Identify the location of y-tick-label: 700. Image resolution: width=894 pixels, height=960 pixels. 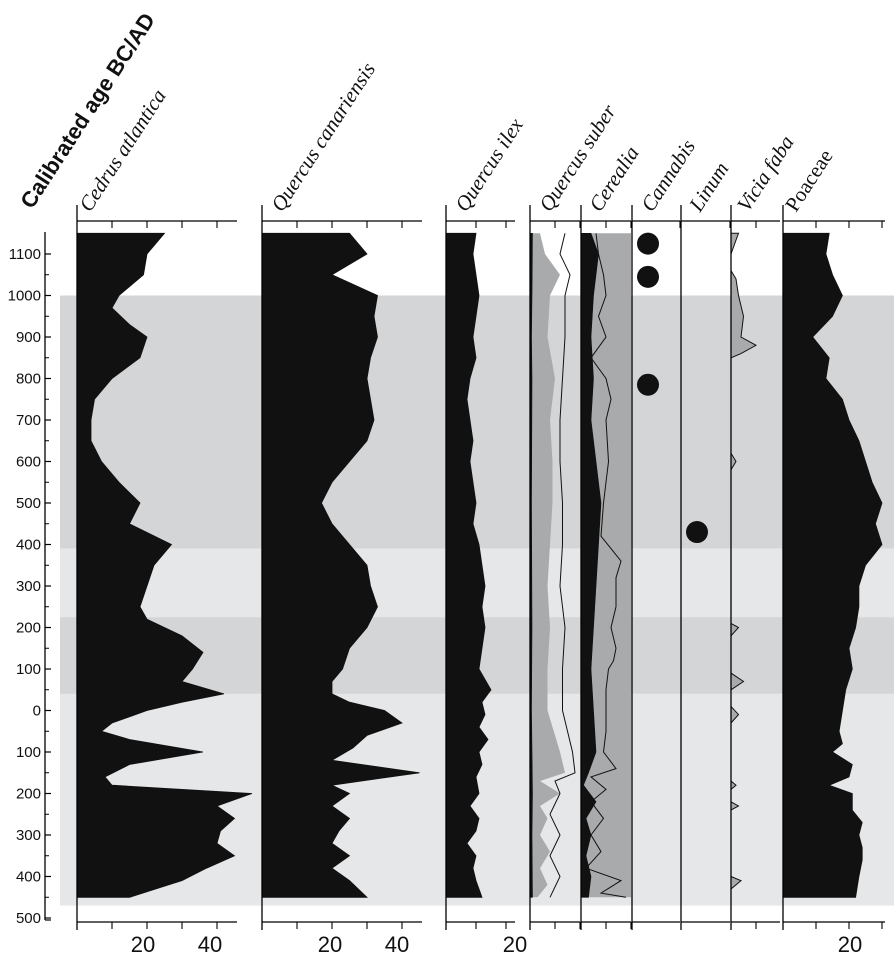
(28, 420).